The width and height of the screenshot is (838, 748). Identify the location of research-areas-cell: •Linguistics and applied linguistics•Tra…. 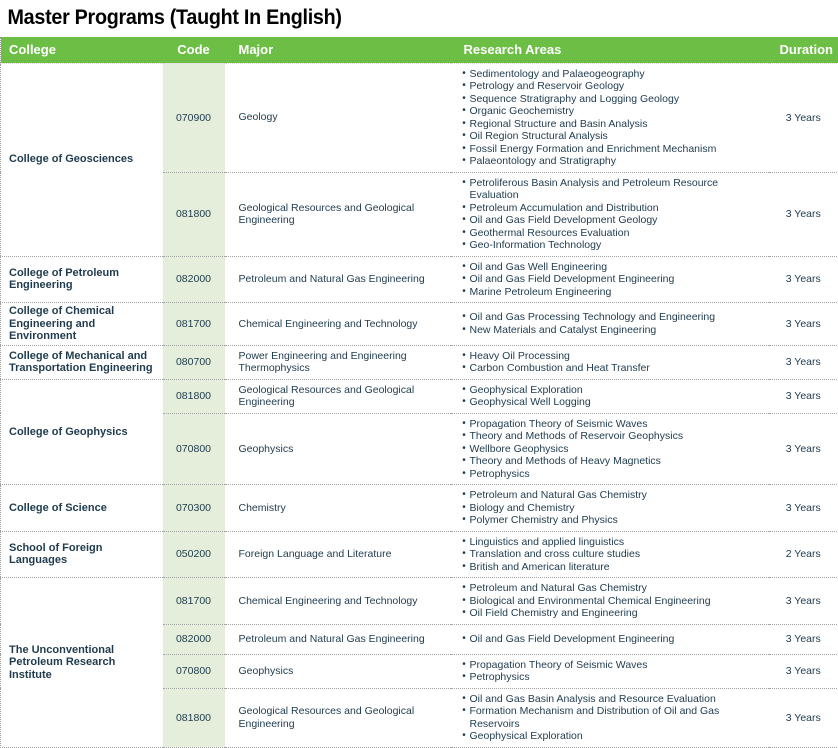
(610, 554).